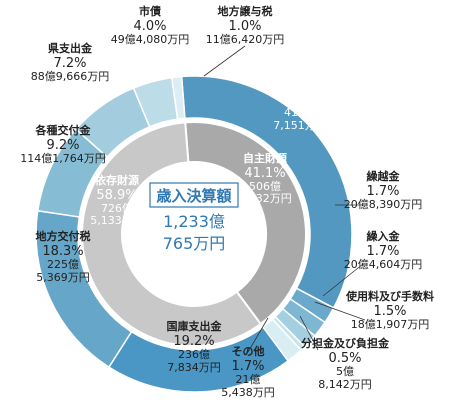 The height and width of the screenshot is (414, 455). I want to click on outer-slice-6-percent: 19.2%, so click(193, 341).